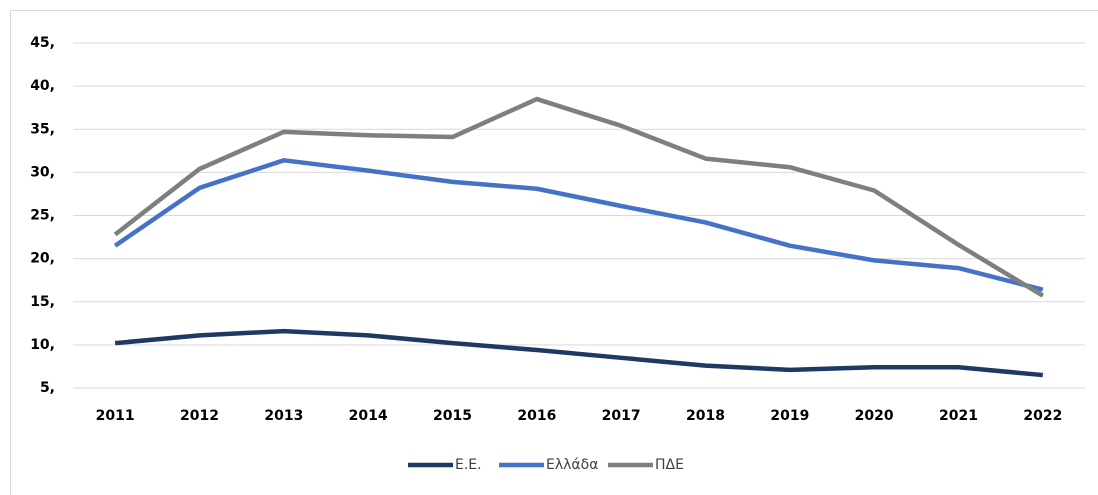 Image resolution: width=1098 pixels, height=495 pixels. I want to click on x-tick-label: 2018, so click(705, 416).